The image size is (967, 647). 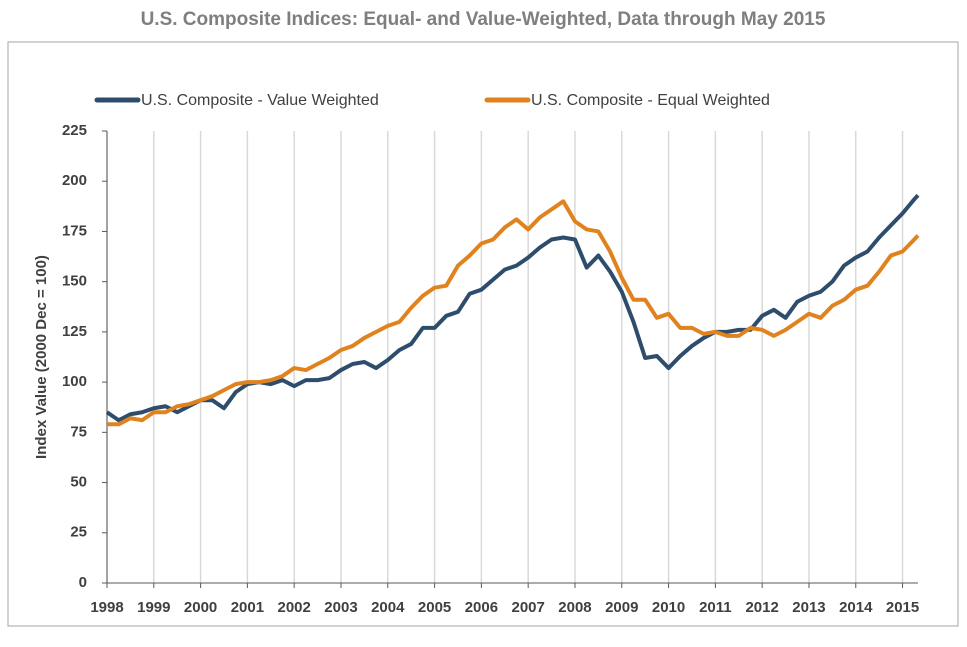 What do you see at coordinates (621, 607) in the screenshot?
I see `x-tick-label: 2009` at bounding box center [621, 607].